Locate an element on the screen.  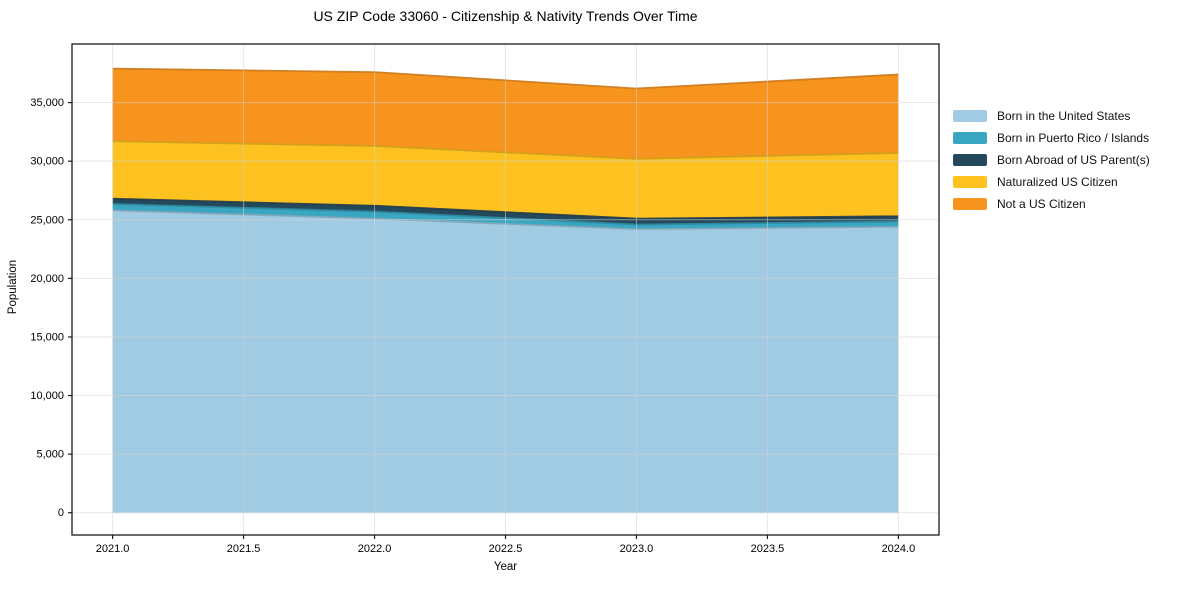
y-tick-label: 10,000 is located at coordinates (47, 396).